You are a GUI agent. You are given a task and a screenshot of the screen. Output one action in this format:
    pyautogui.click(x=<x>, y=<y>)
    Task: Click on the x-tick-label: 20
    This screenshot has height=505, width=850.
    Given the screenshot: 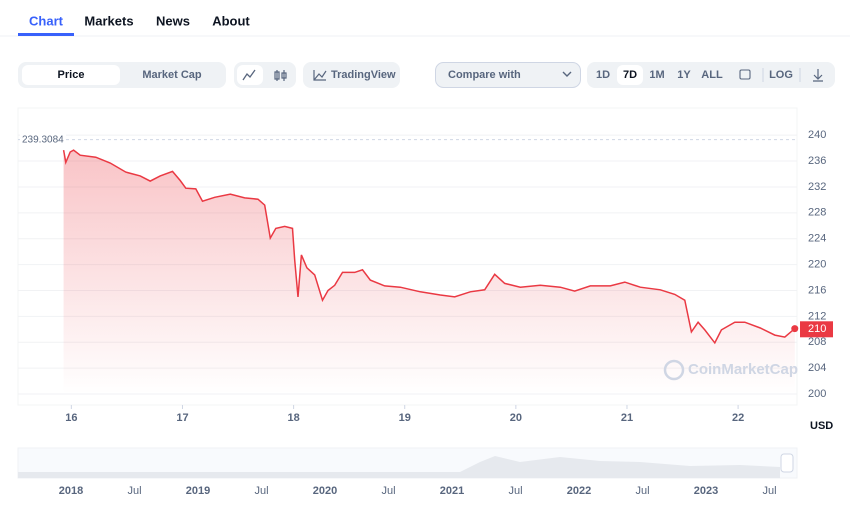 What is the action you would take?
    pyautogui.click(x=516, y=418)
    